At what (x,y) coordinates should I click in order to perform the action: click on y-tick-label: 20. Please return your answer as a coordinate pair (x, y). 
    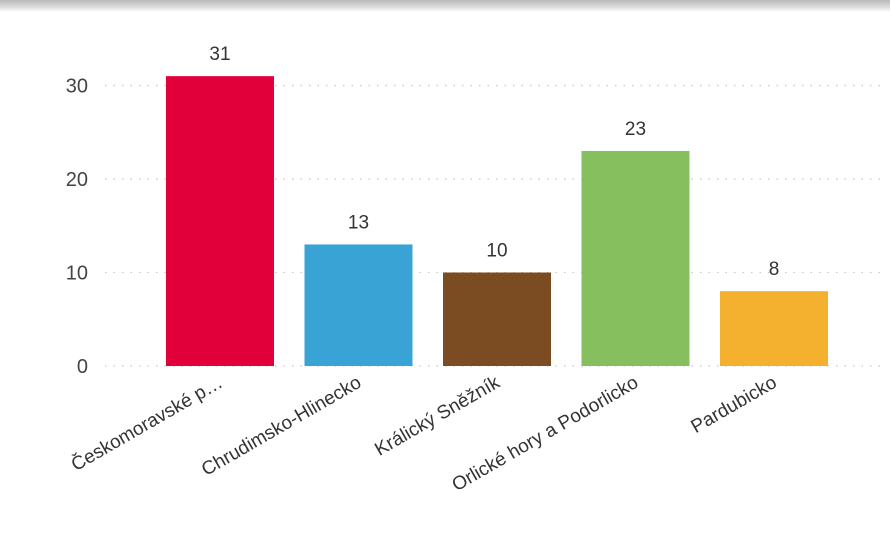
    Looking at the image, I should click on (77, 180).